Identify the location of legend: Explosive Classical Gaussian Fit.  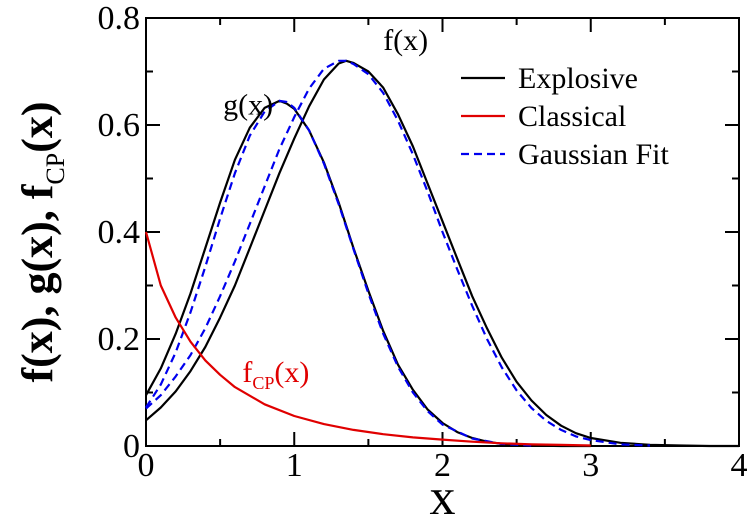
(565, 116).